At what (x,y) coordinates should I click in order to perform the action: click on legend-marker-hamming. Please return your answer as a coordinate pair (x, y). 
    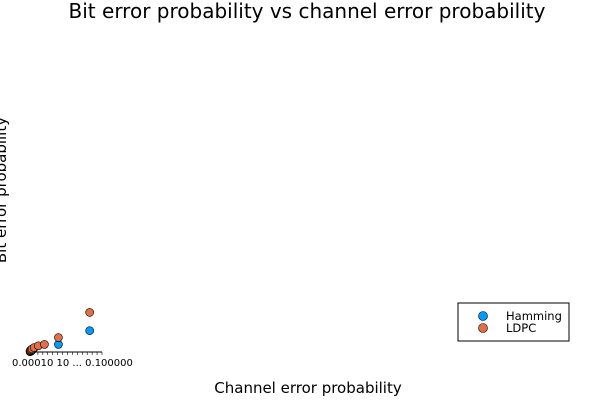
    Looking at the image, I should click on (483, 316).